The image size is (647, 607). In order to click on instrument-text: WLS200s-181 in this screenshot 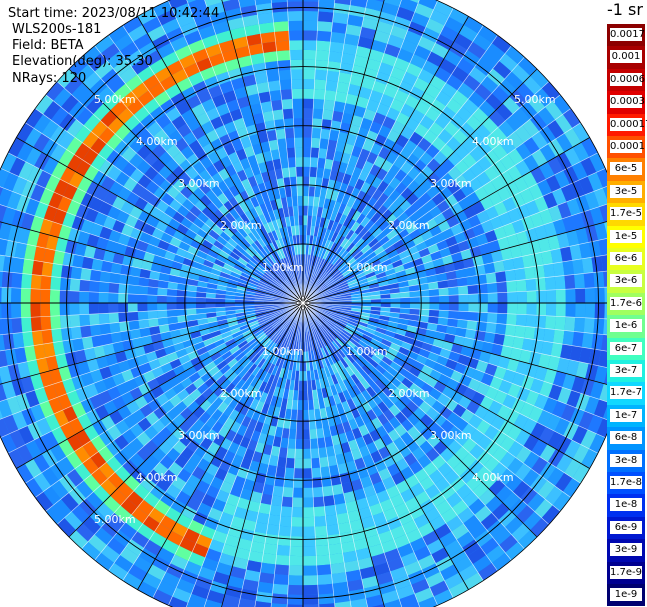, I will do `click(57, 29)`.